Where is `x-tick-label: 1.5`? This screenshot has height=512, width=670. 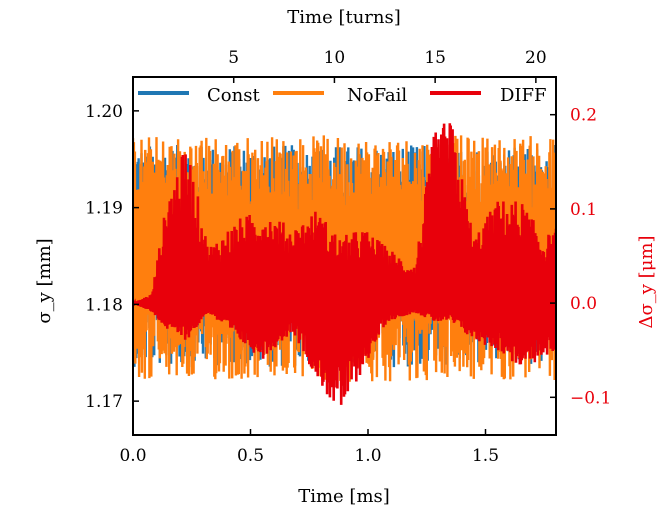
x-tick-label: 1.5 is located at coordinates (485, 456).